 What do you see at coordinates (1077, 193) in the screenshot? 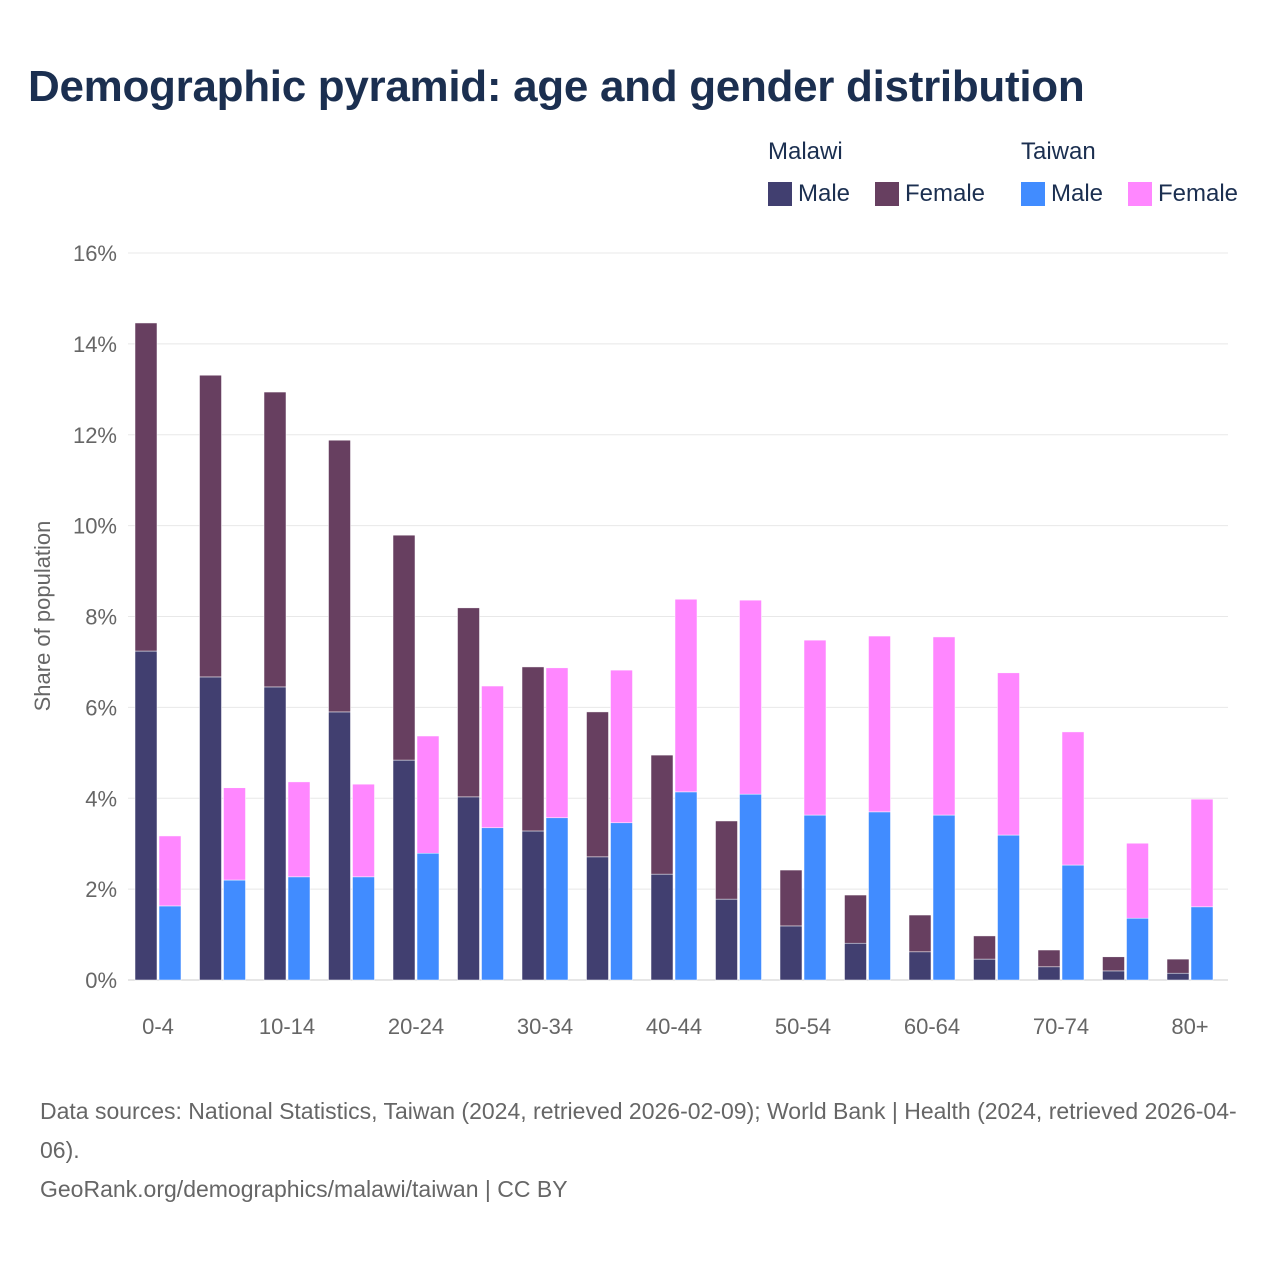
I see `legend-label: Male` at bounding box center [1077, 193].